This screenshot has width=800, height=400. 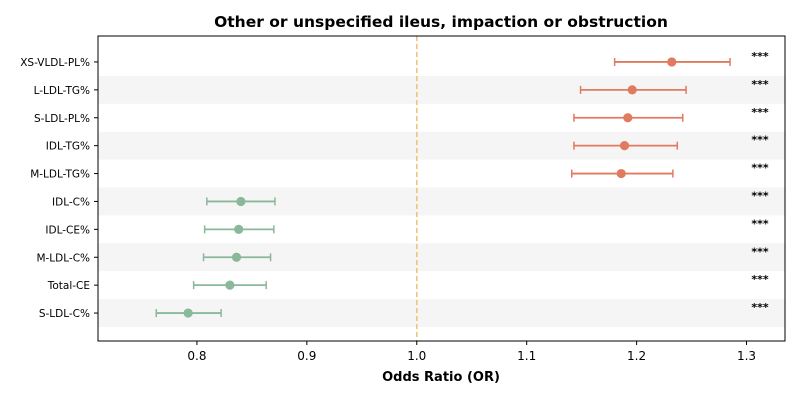 What do you see at coordinates (55, 63) in the screenshot?
I see `y-tick-label: XS-VLDL-PL%` at bounding box center [55, 63].